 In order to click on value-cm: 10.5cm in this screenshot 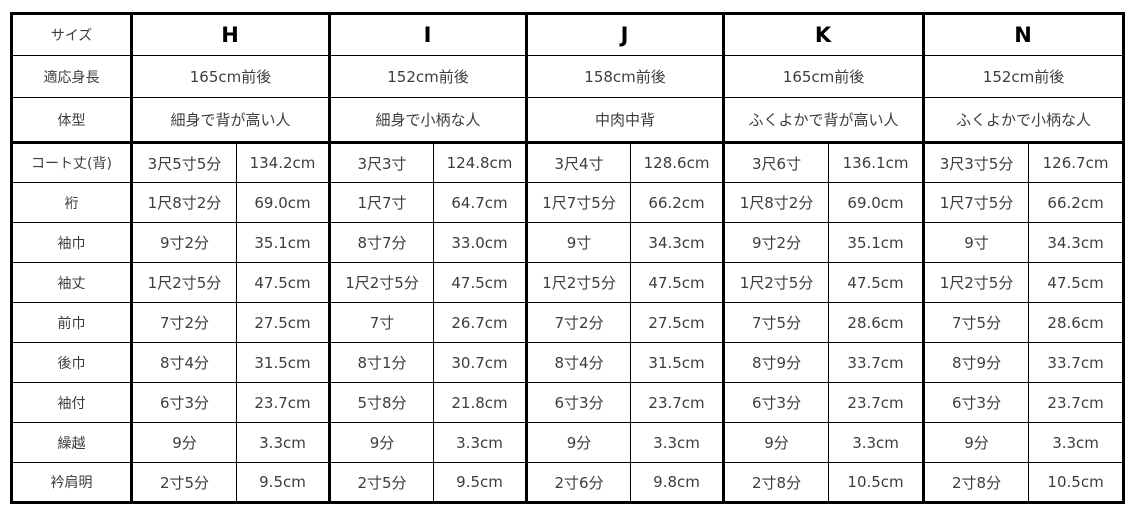, I will do `click(876, 482)`.